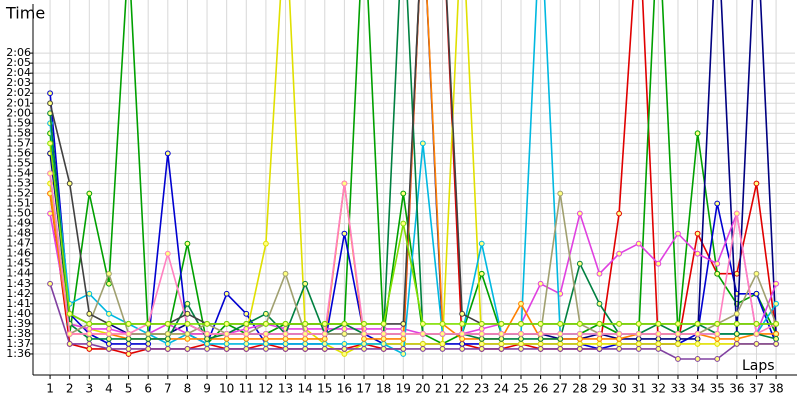 This screenshot has width=800, height=400. What do you see at coordinates (18, 52) in the screenshot?
I see `y-tick-label: 2:06` at bounding box center [18, 52].